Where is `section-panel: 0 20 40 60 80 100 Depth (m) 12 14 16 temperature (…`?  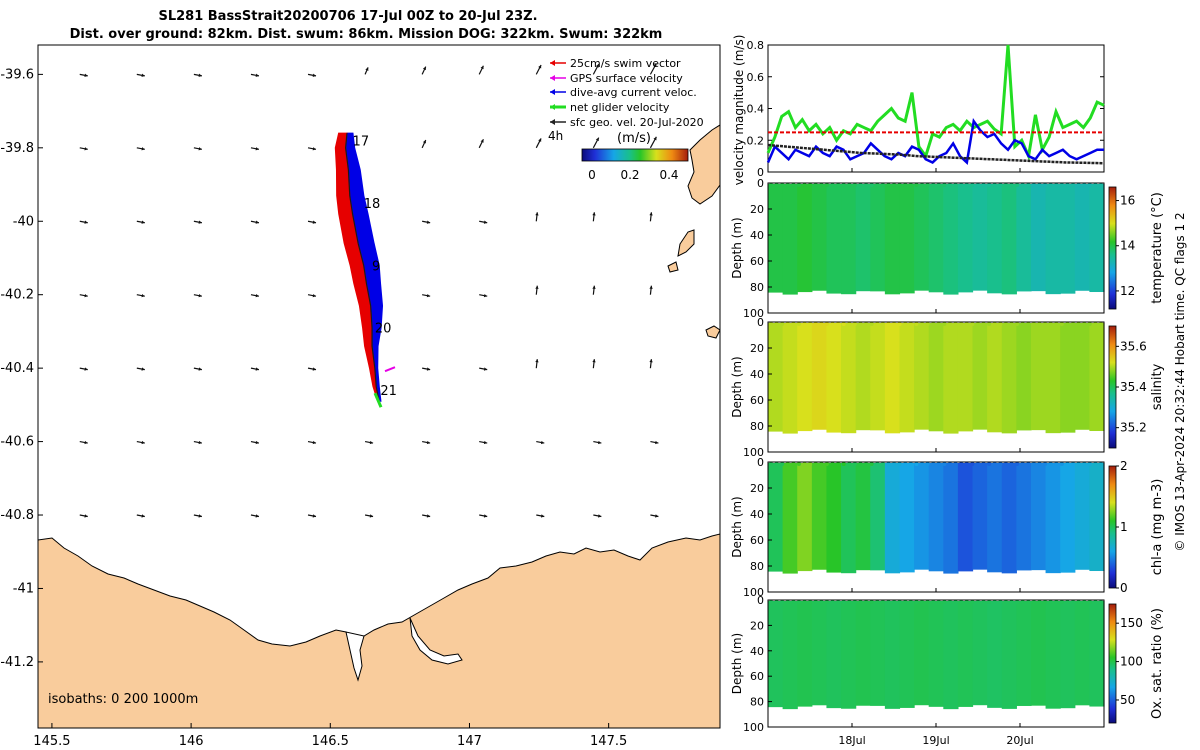 section-panel: 0 20 40 60 80 100 Depth (m) 12 14 16 temperature (… is located at coordinates (947, 248).